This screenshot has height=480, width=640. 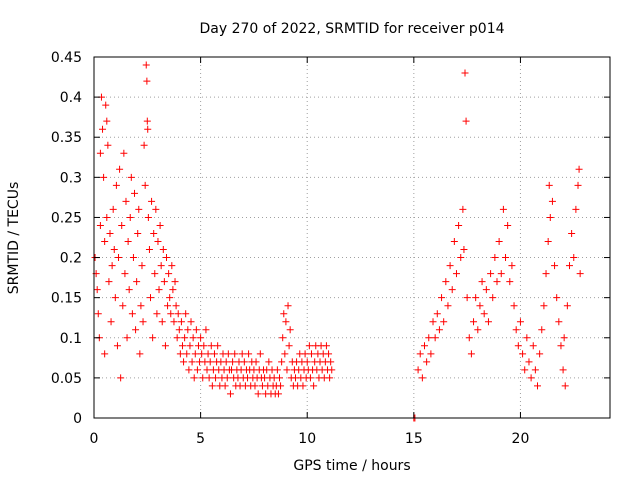 What do you see at coordinates (66, 299) in the screenshot?
I see `y-tick-label: 0.15` at bounding box center [66, 299].